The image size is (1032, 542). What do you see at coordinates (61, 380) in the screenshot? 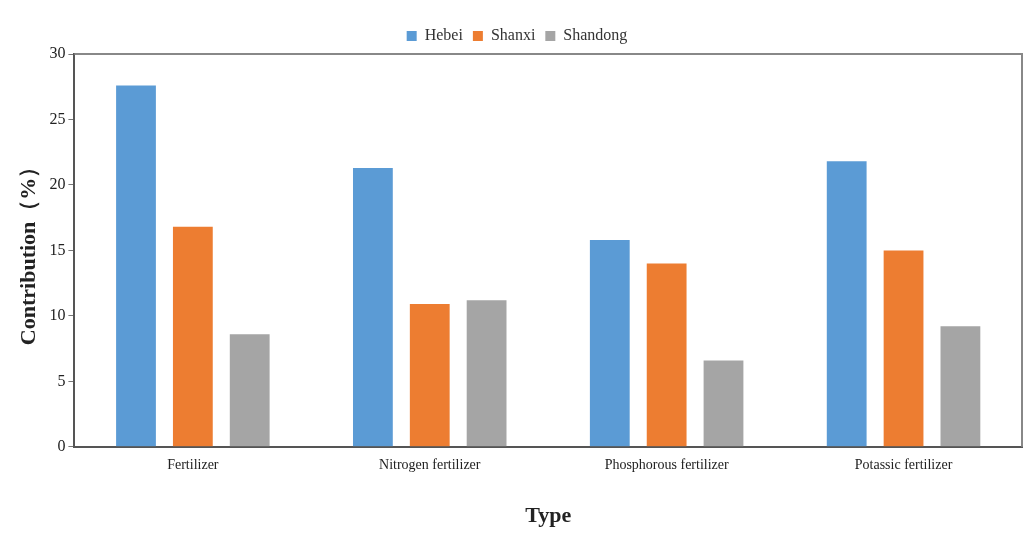
I see `y-tick-label: 5` at bounding box center [61, 380].